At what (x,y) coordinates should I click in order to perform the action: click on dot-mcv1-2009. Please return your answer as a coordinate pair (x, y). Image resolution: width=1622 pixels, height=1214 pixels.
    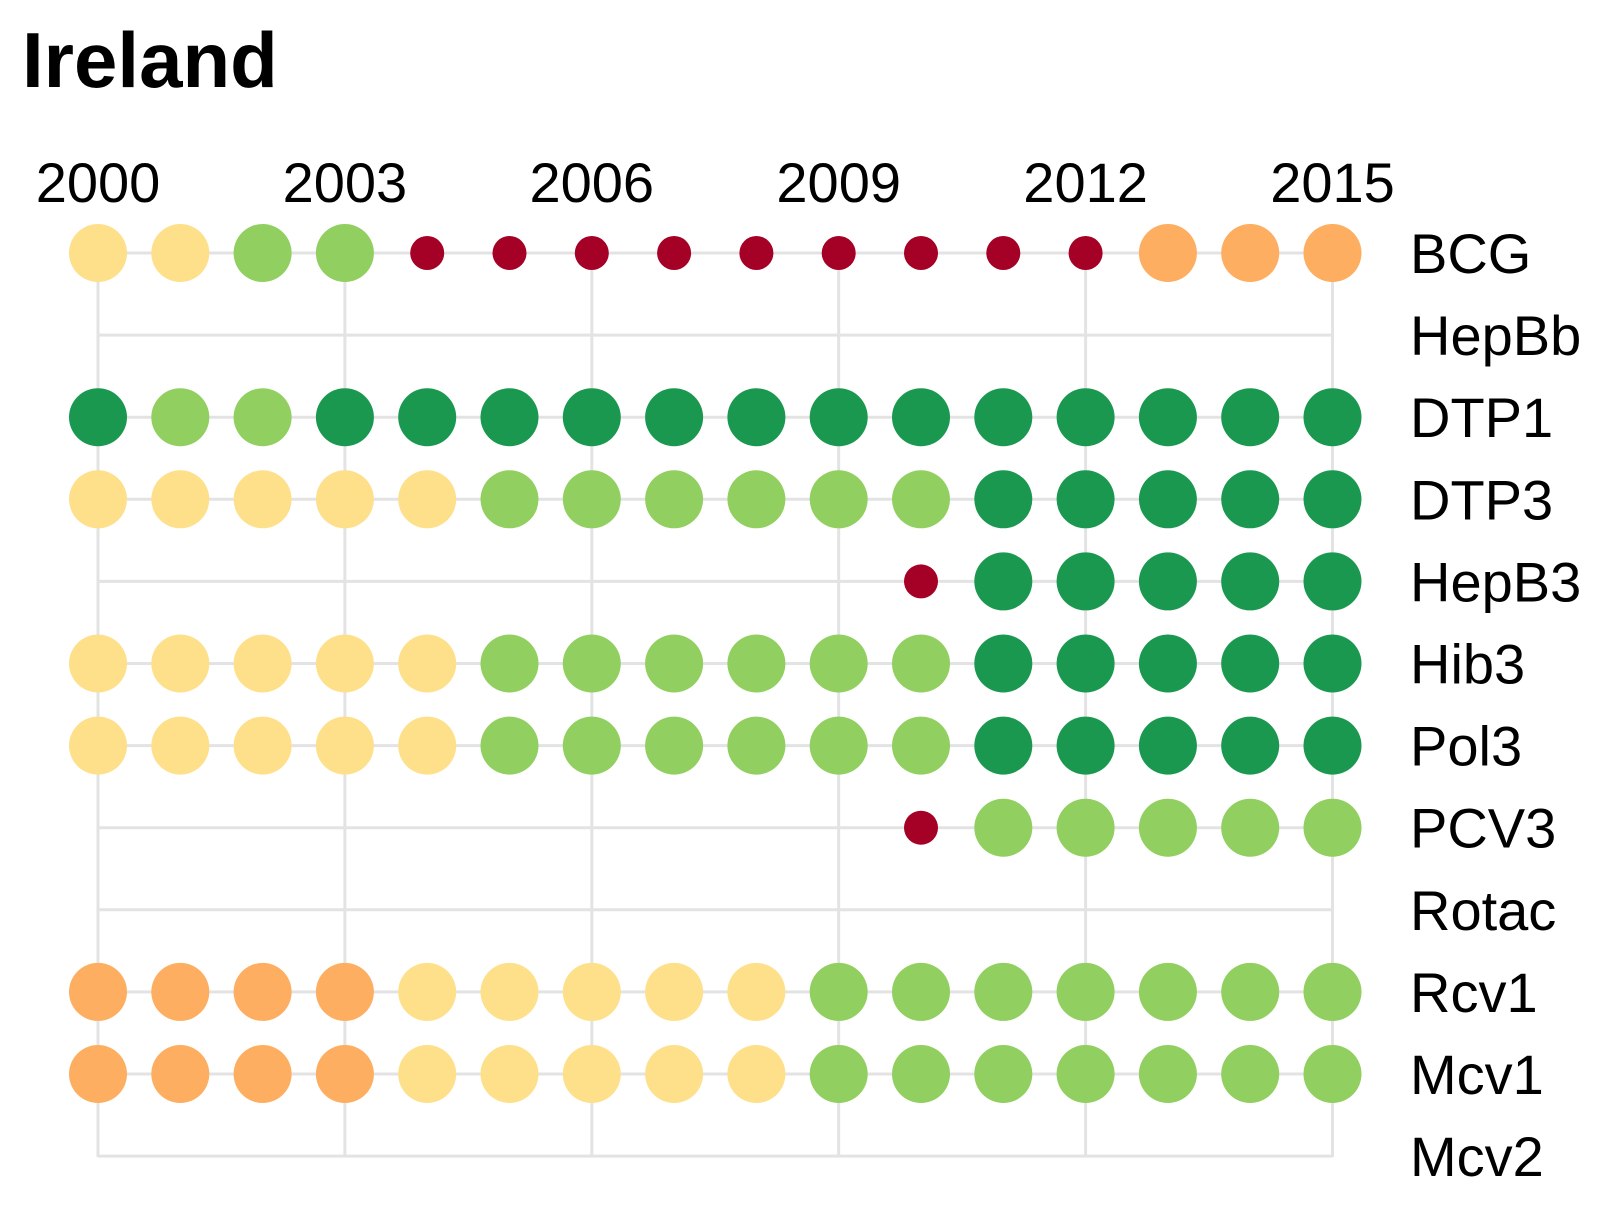
    Looking at the image, I should click on (838, 1074).